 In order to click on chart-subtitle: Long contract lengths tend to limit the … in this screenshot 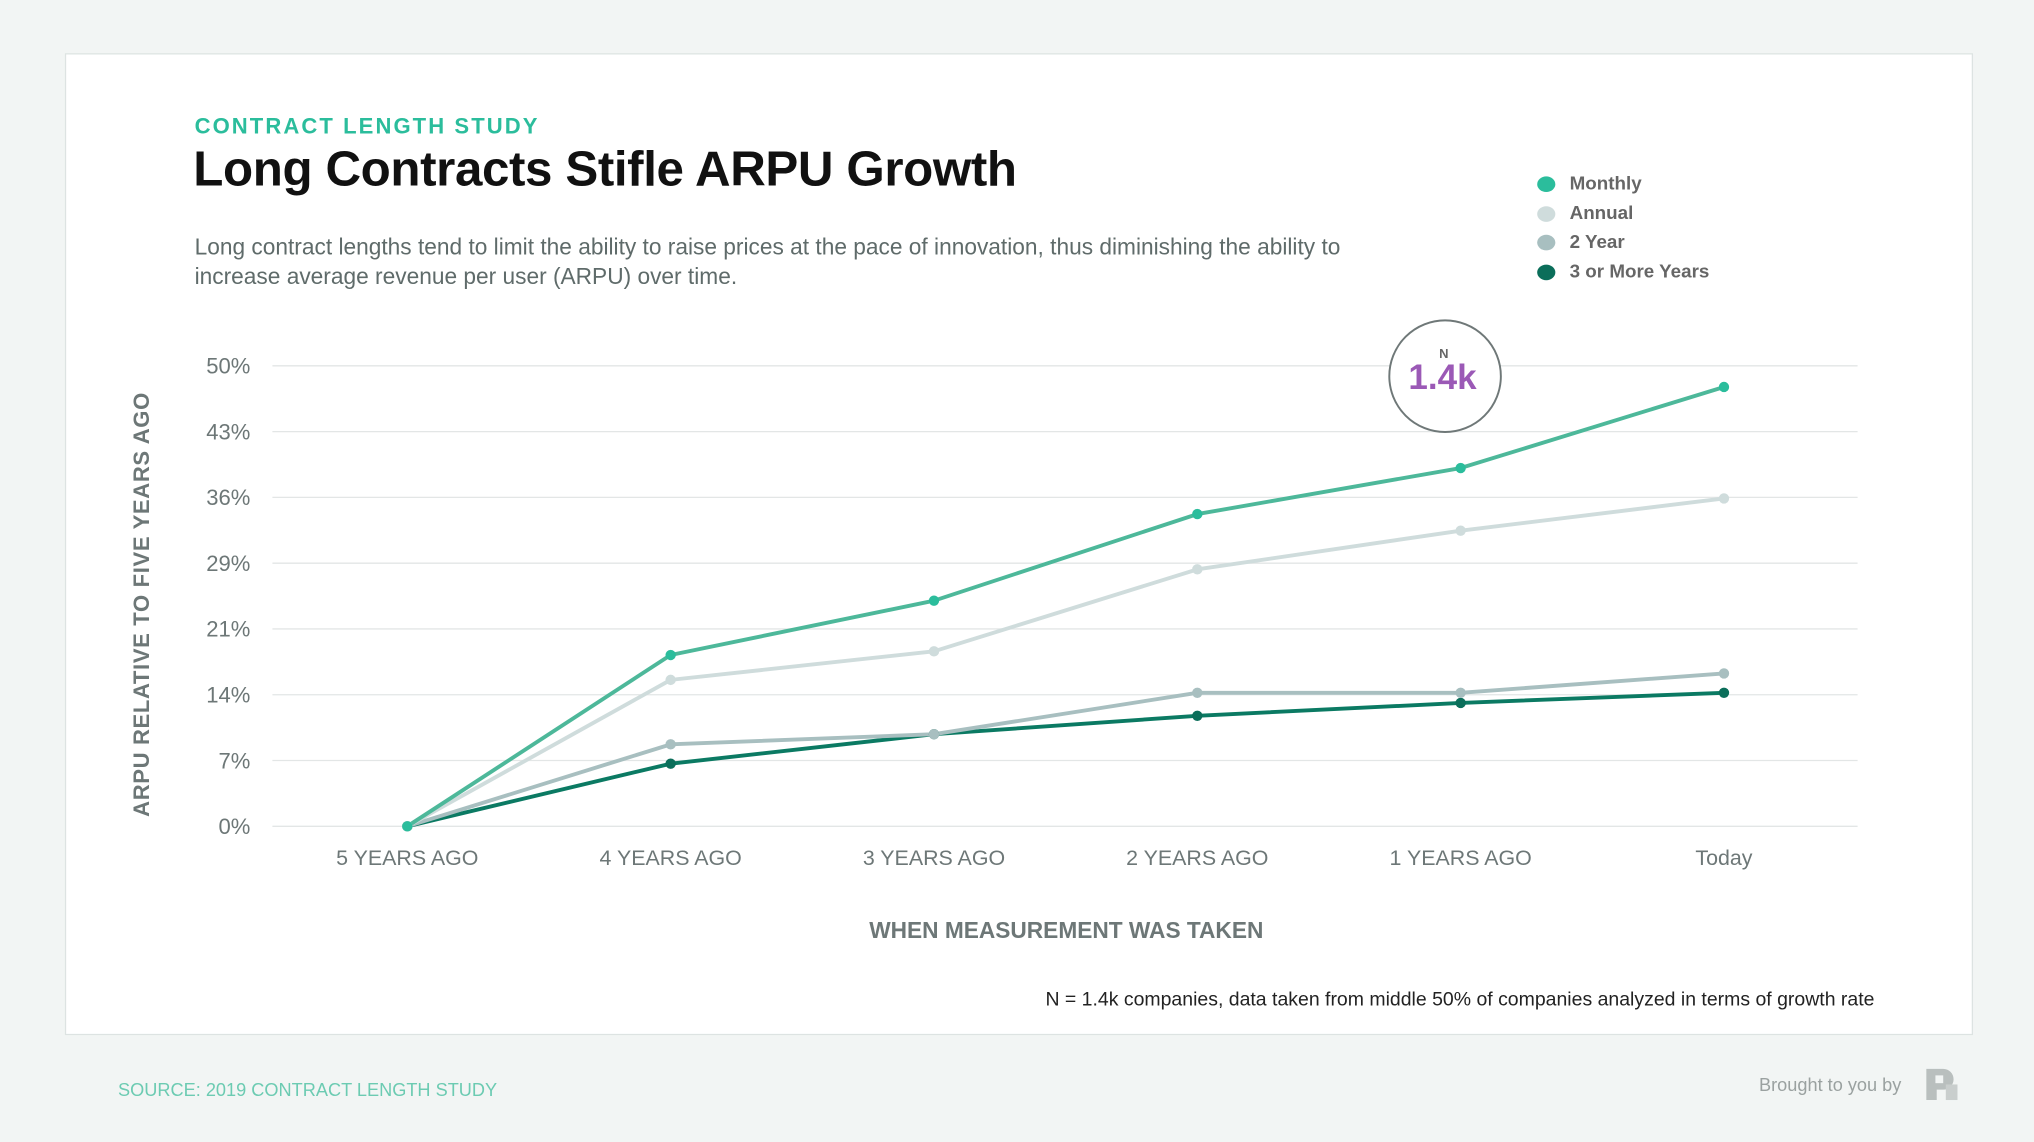, I will do `click(767, 261)`.